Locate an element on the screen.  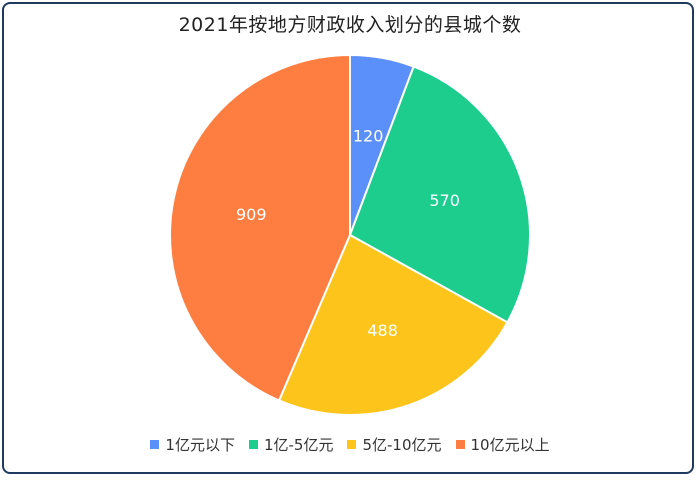
legend-label-2: 5亿-10亿元 is located at coordinates (402, 445).